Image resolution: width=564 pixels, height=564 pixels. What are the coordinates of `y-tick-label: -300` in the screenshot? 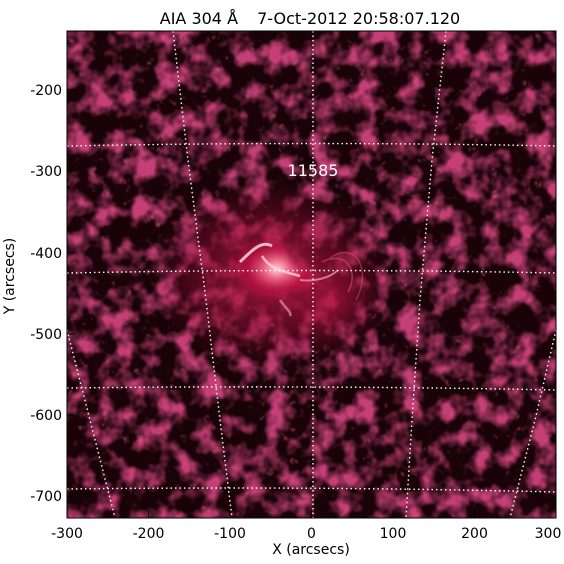 It's located at (46, 172).